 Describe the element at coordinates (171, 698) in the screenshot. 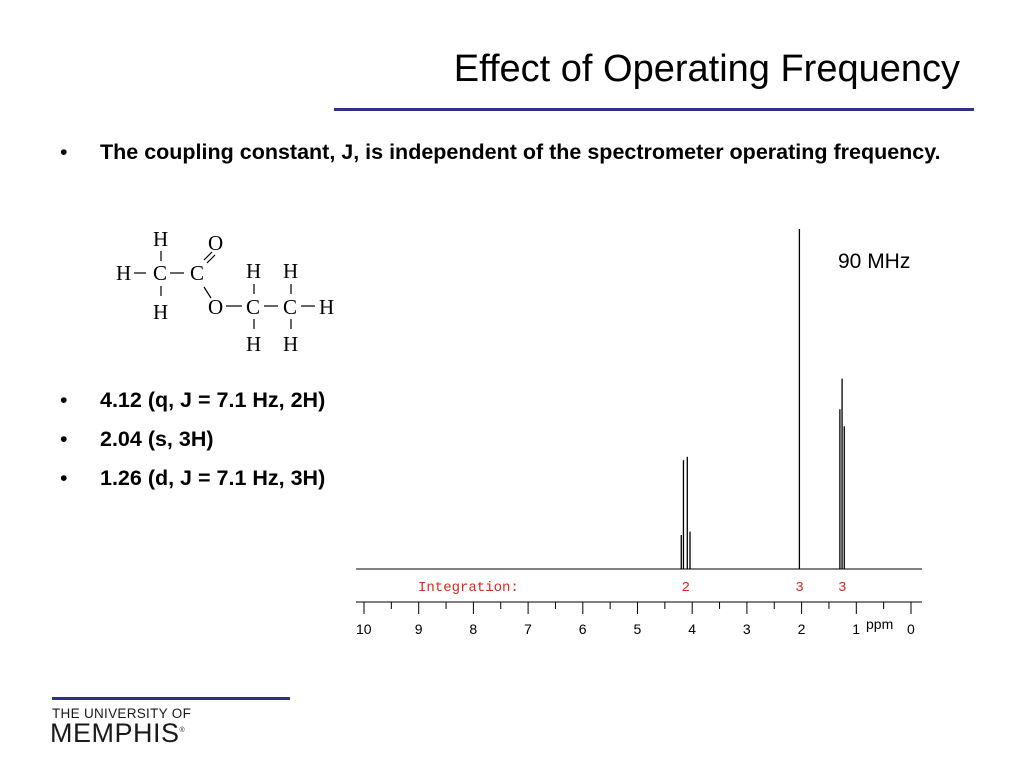

I see `logo-rule` at that location.